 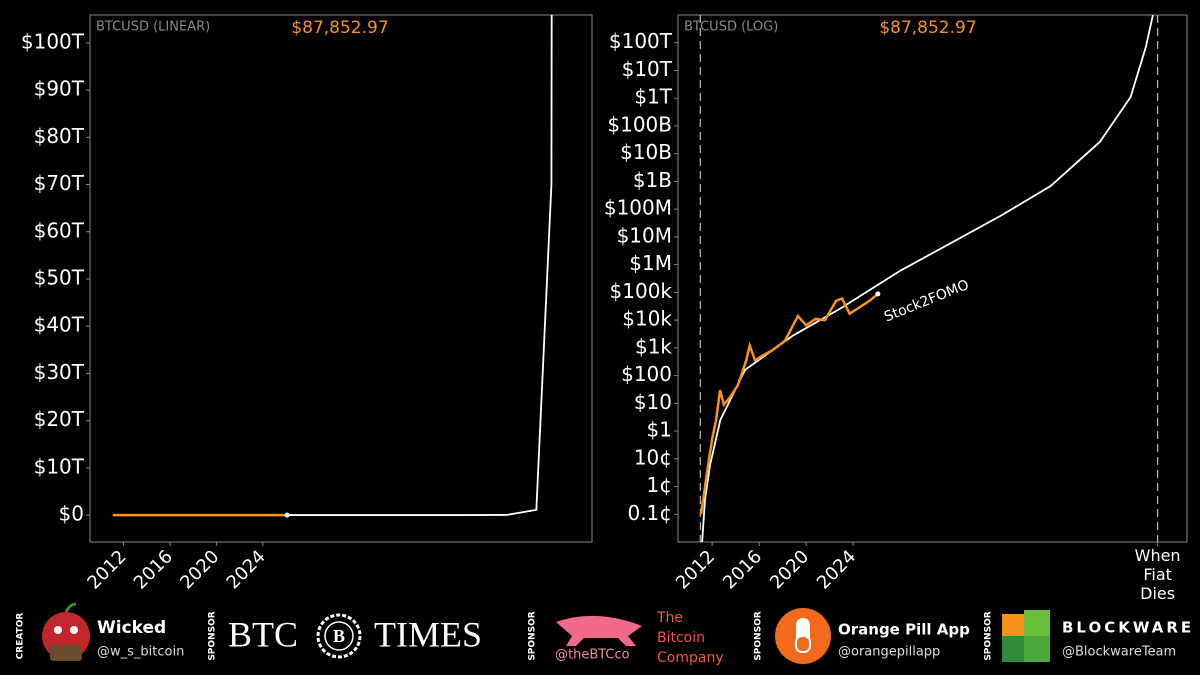 What do you see at coordinates (153, 27) in the screenshot?
I see `chart-title: BTCUSD (LINEAR)` at bounding box center [153, 27].